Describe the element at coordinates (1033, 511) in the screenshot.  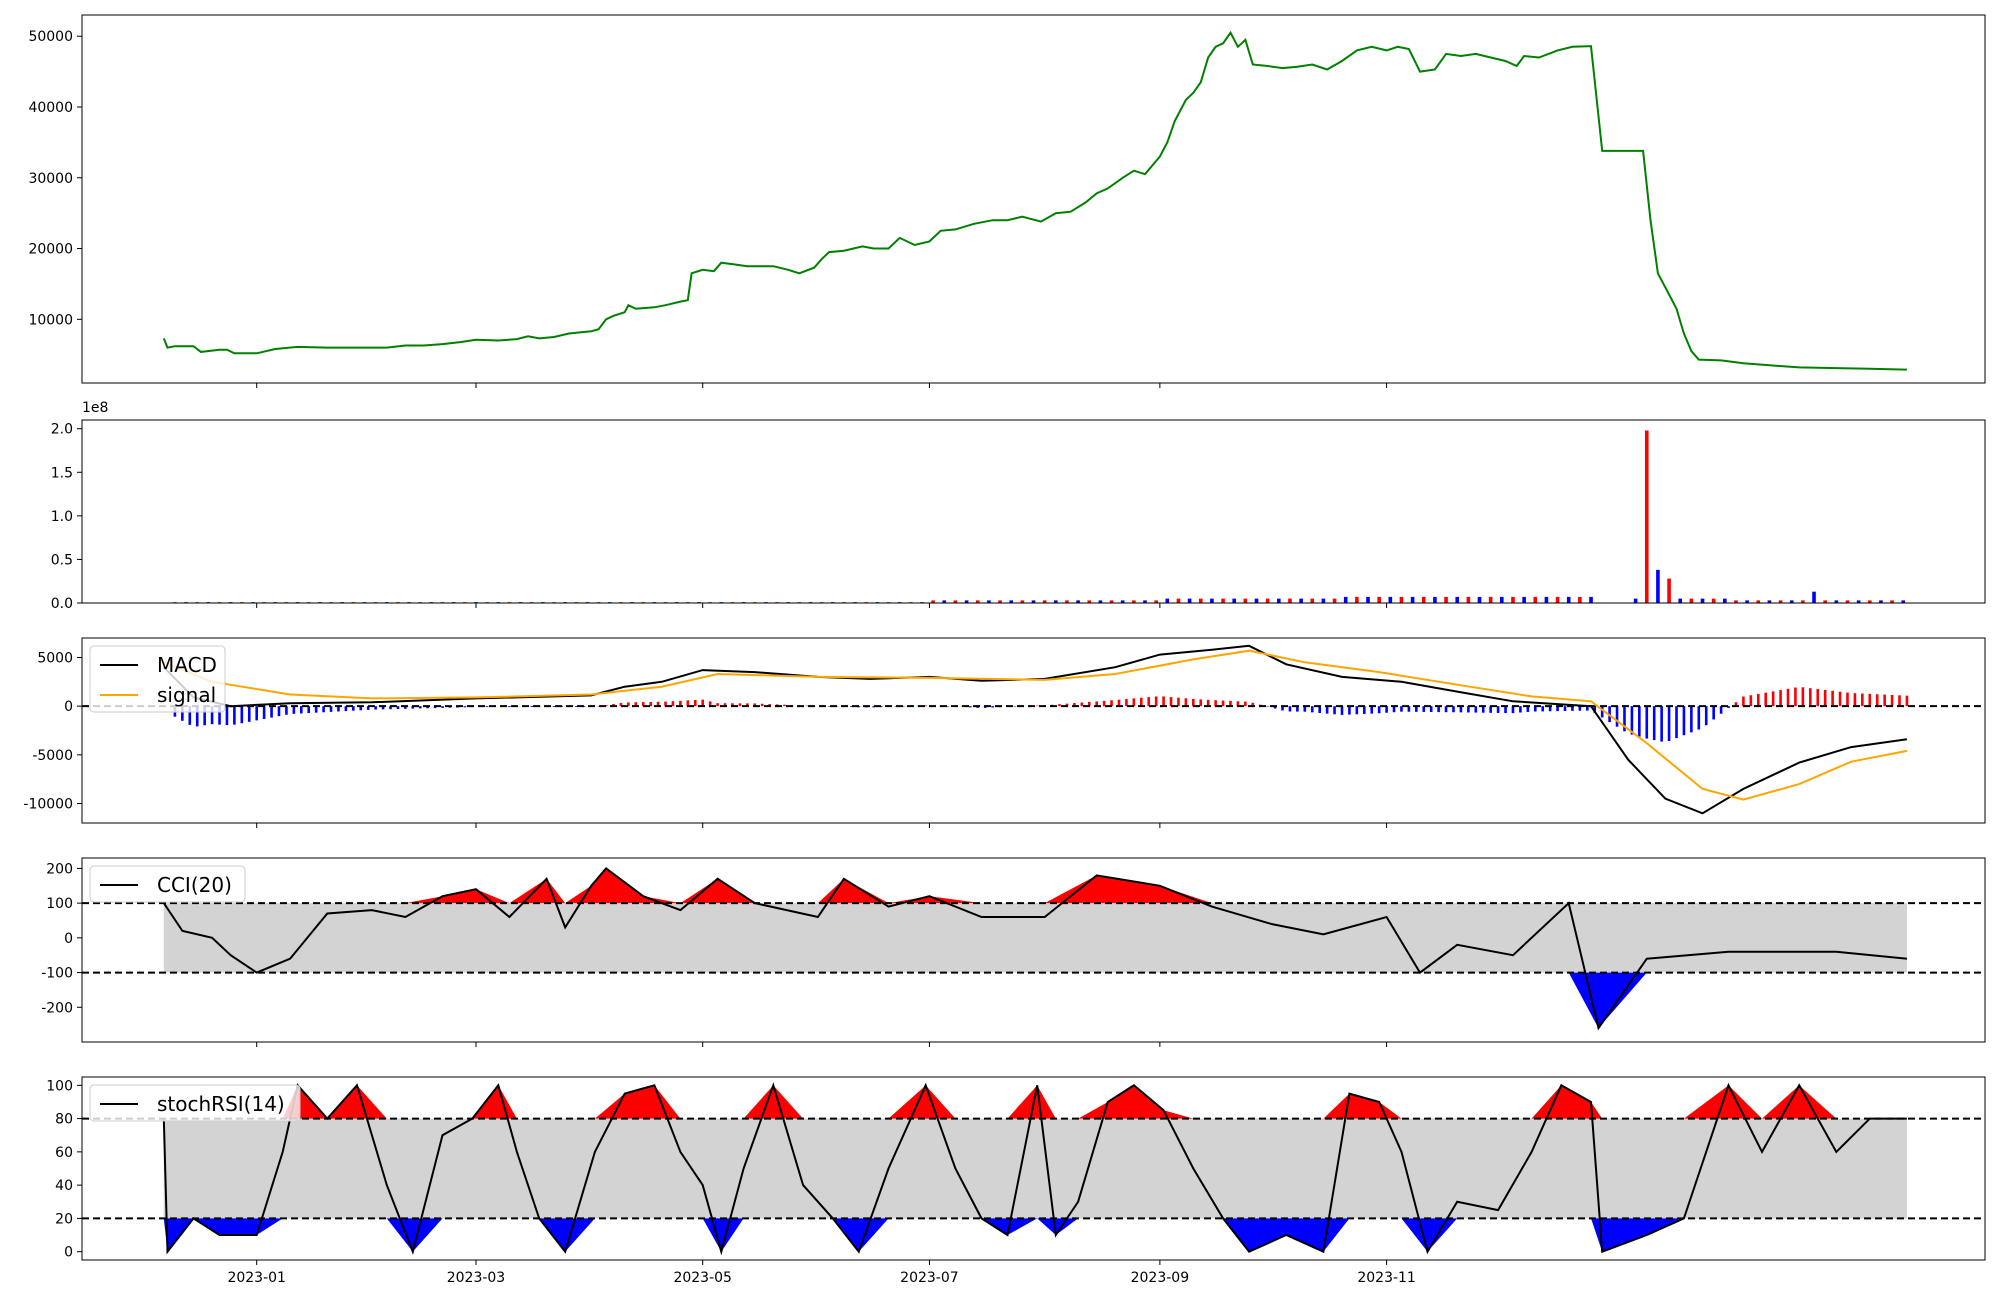
I see `volume-frame` at that location.